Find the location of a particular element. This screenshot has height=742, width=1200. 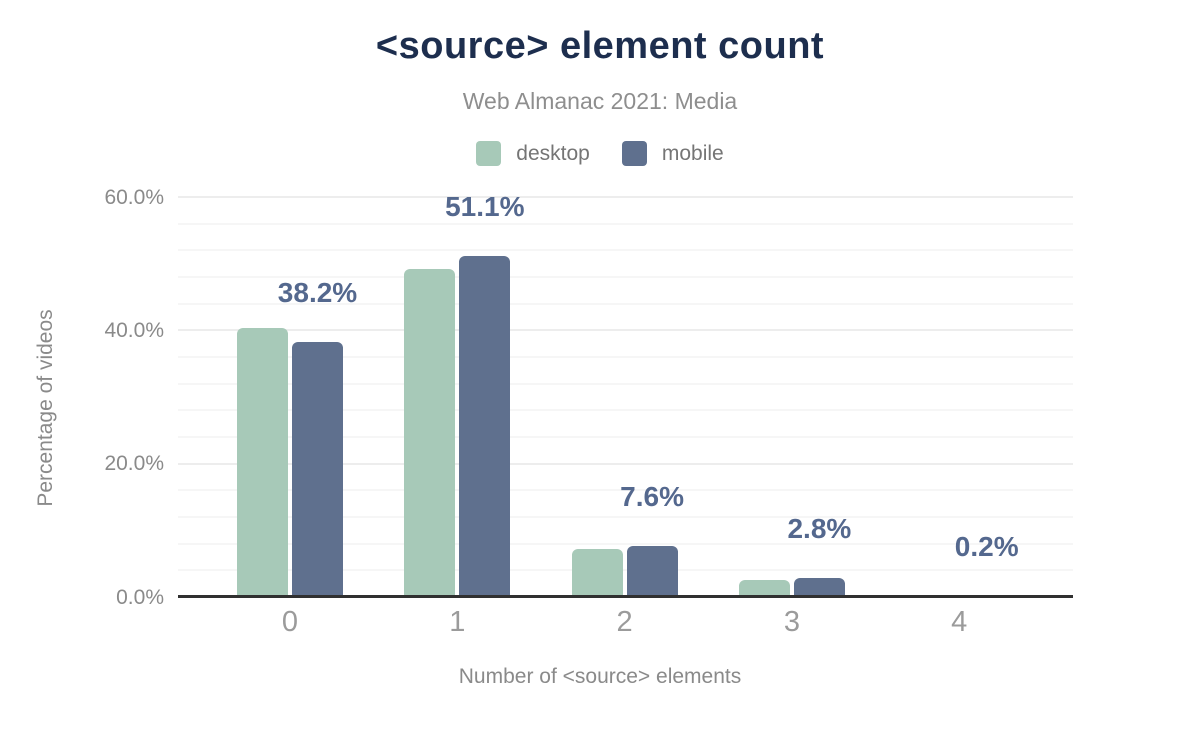

x-tick-label: 3 is located at coordinates (791, 622).